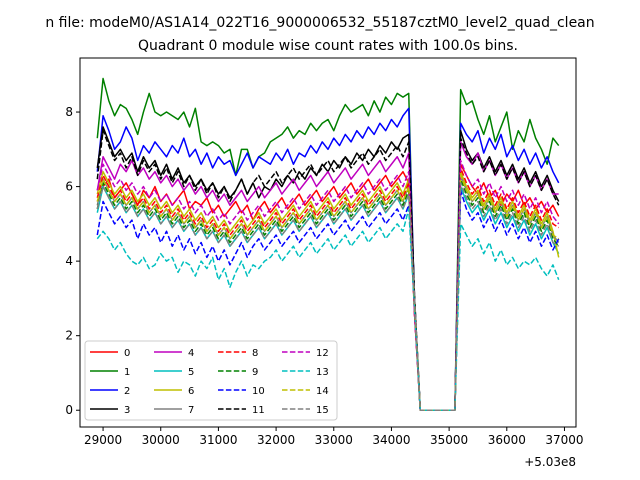  What do you see at coordinates (258, 391) in the screenshot?
I see `legend-label-10: 10` at bounding box center [258, 391].